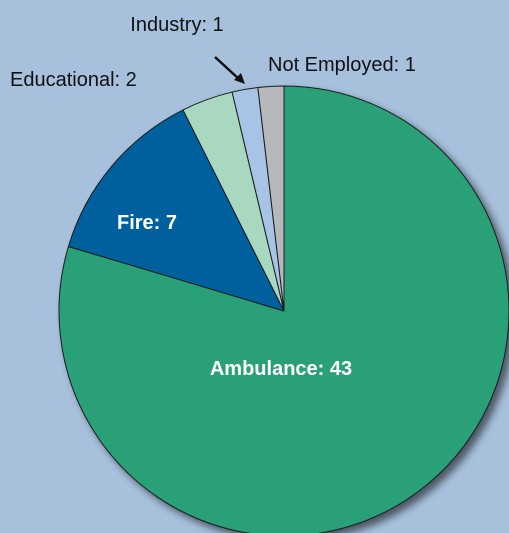  I want to click on industry-pointer-arrowhead, so click(239, 78).